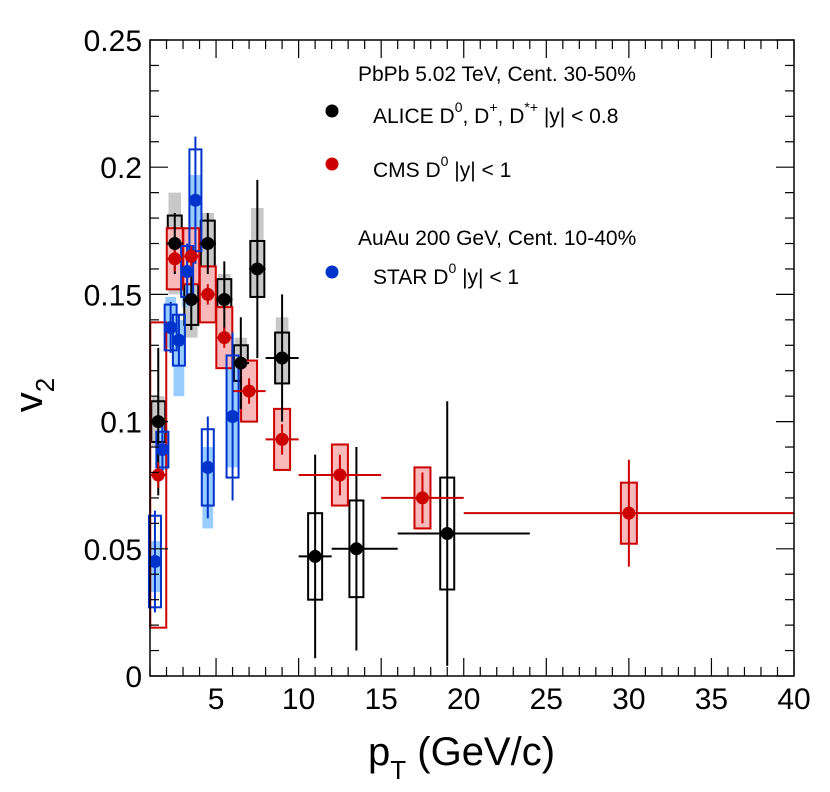  Describe the element at coordinates (711, 699) in the screenshot. I see `x-tick-label-6: 35` at that location.